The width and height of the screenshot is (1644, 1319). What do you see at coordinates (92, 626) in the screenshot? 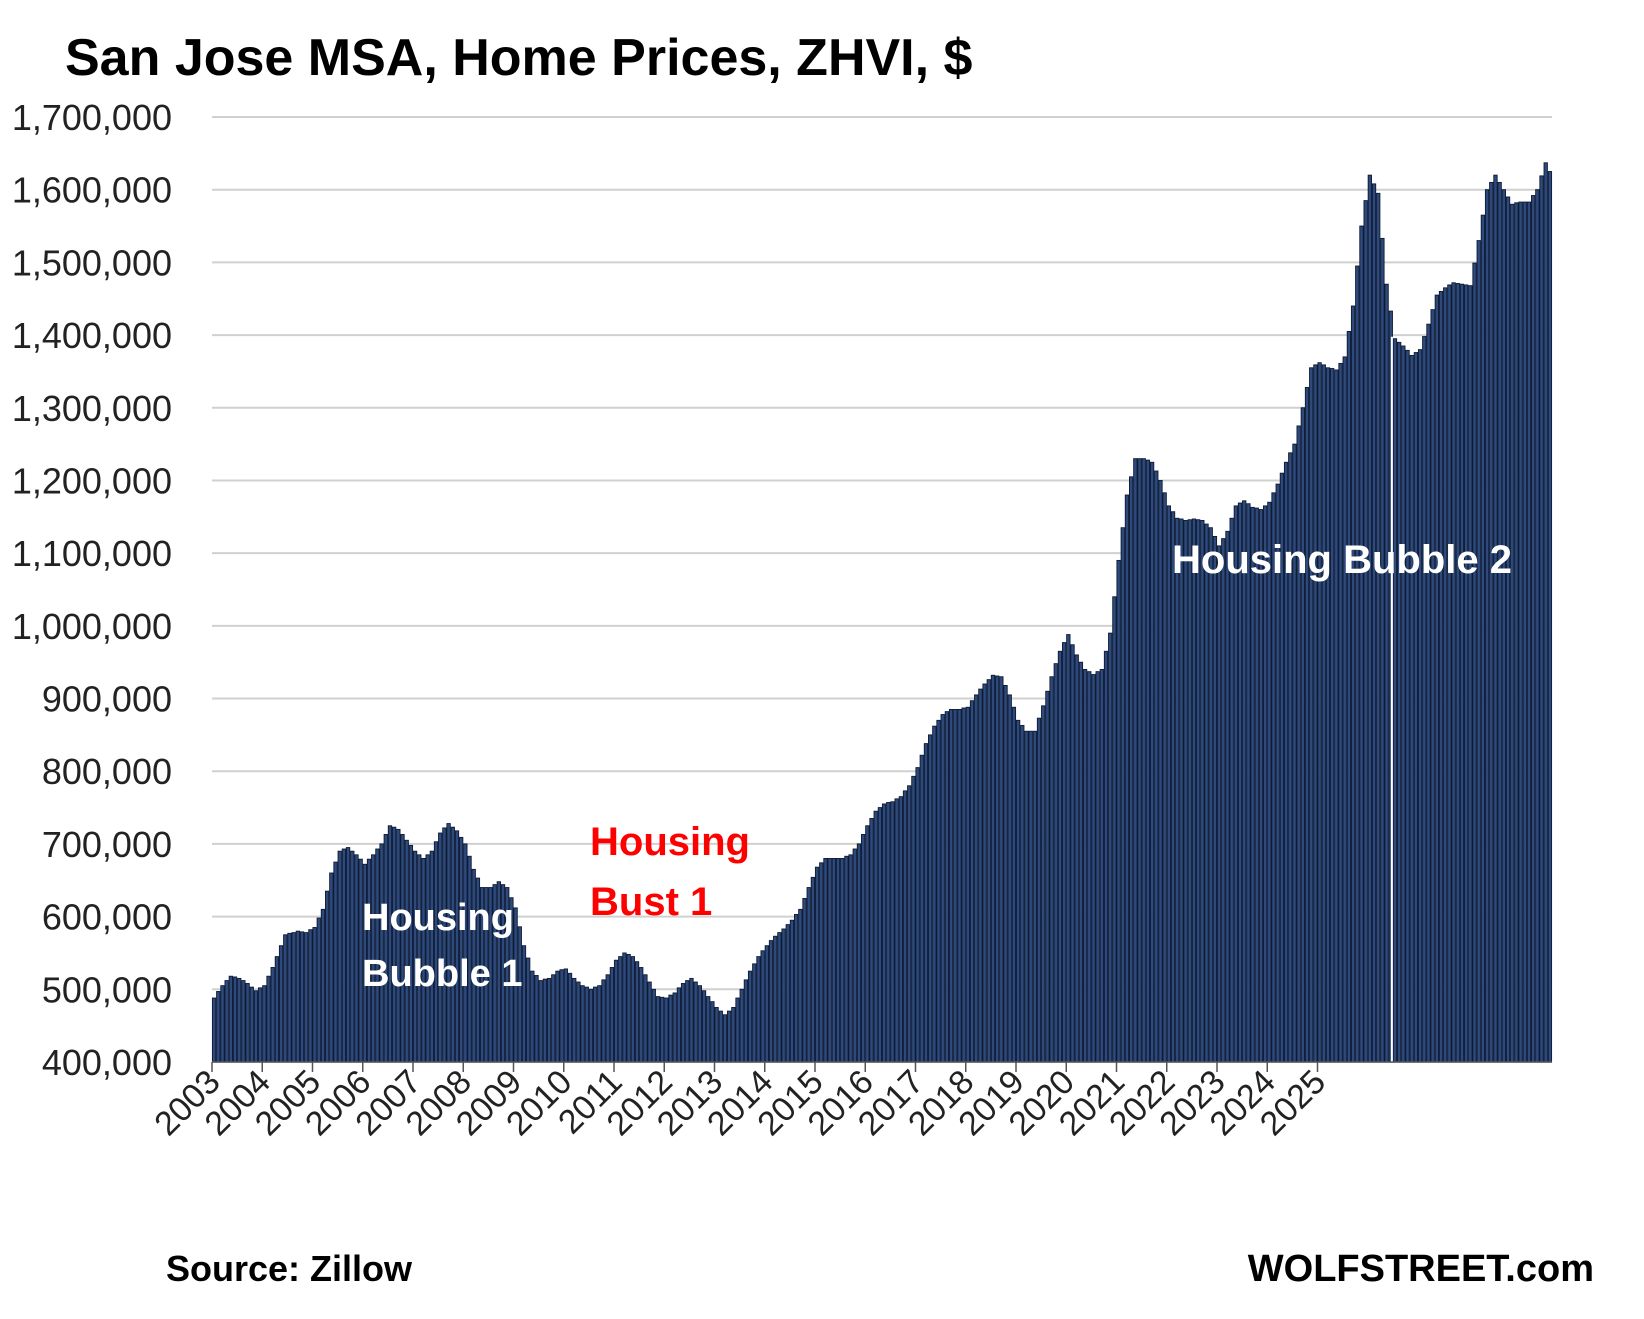
I see `y-tick-label: 1,000,000` at bounding box center [92, 626].